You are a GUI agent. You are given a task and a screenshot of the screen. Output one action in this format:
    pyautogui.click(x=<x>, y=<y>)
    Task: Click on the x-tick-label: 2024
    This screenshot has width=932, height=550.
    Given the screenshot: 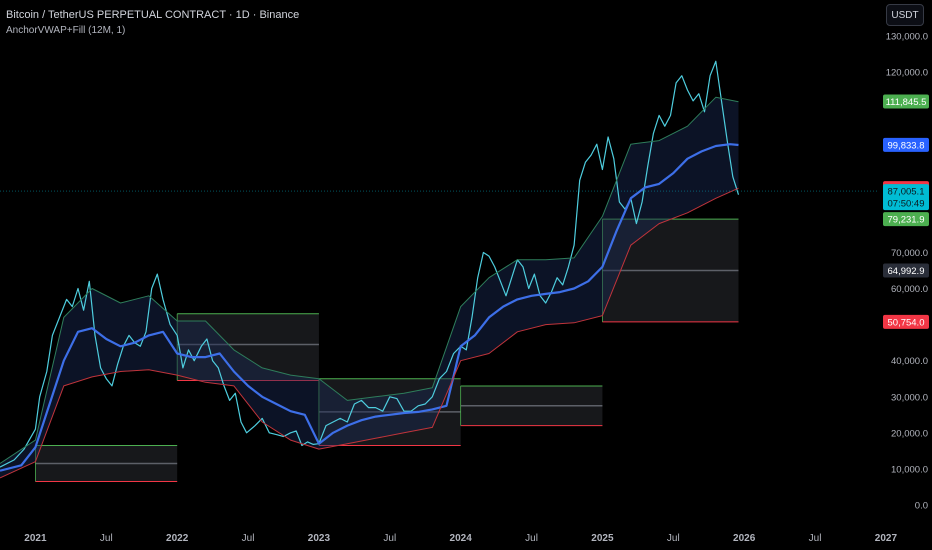 What is the action you would take?
    pyautogui.click(x=461, y=538)
    